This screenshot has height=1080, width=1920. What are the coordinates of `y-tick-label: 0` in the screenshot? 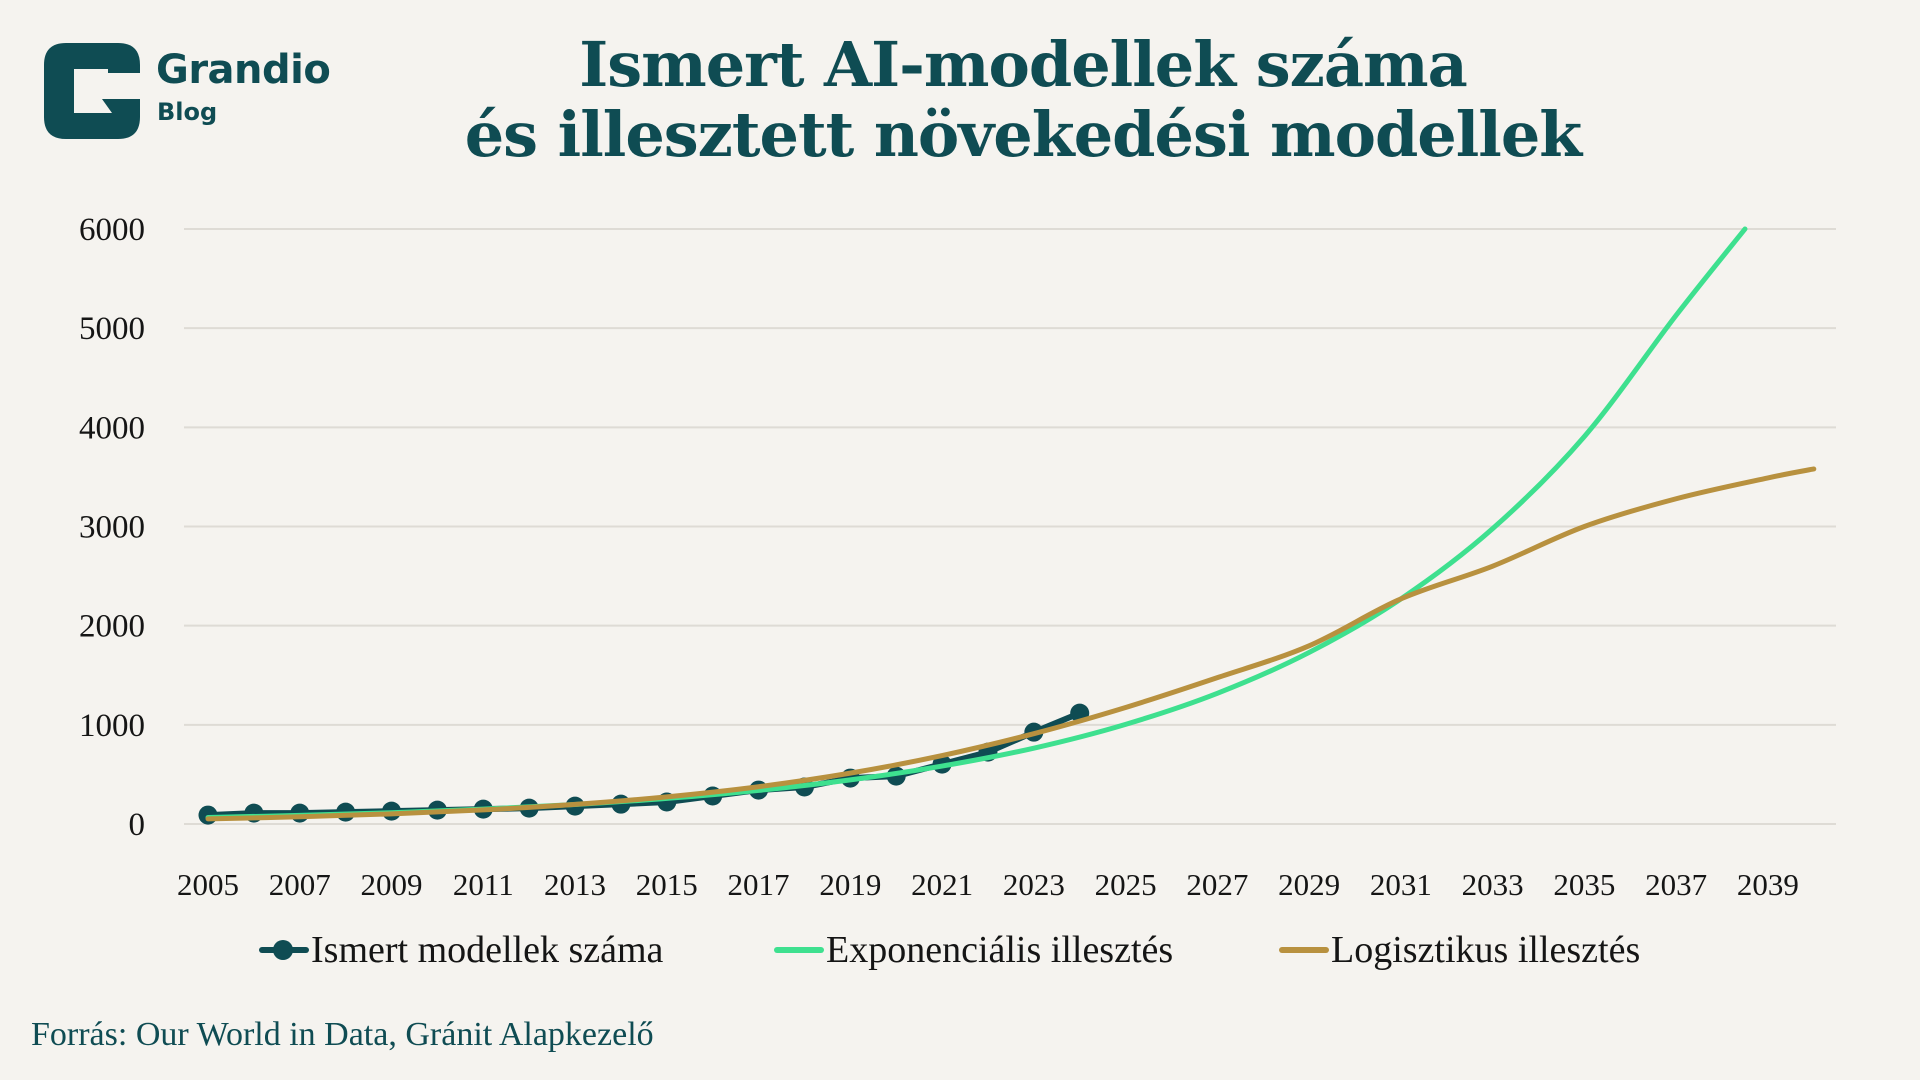 It's located at (137, 825).